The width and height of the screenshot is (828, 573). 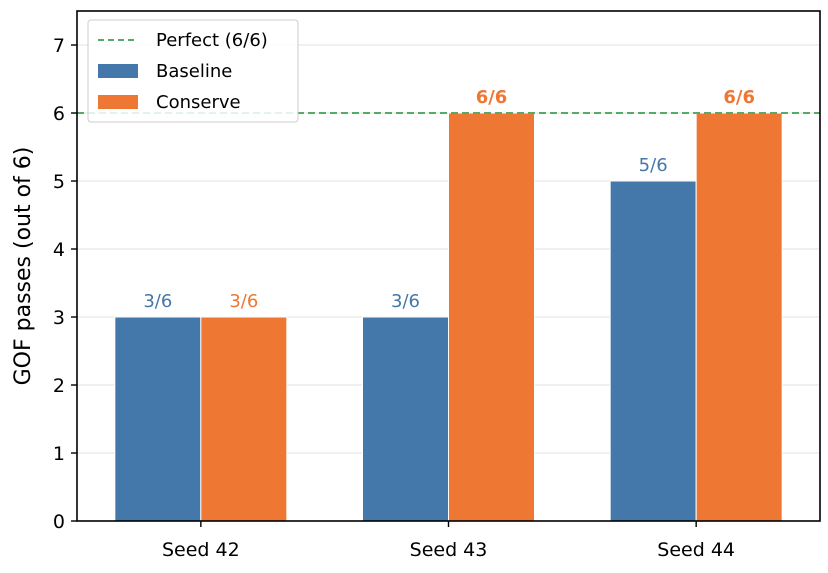 I want to click on data-label-conserve-2: 6/6, so click(x=739, y=97).